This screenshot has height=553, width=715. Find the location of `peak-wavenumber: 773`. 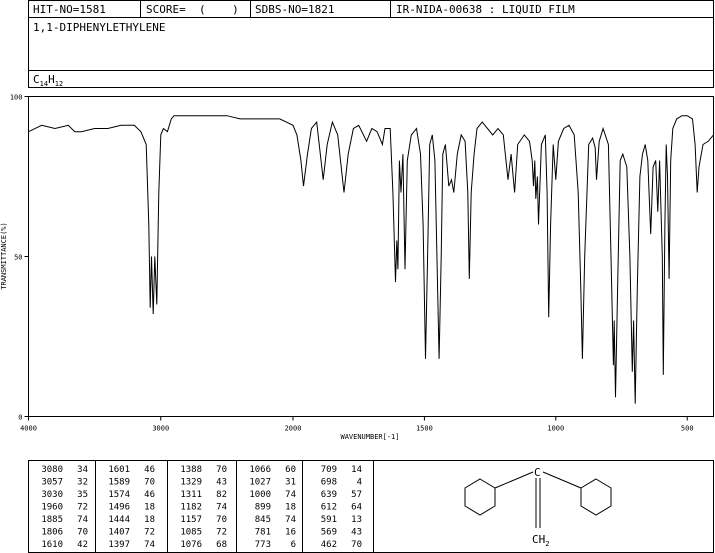

peak-wavenumber: 773 is located at coordinates (263, 545).